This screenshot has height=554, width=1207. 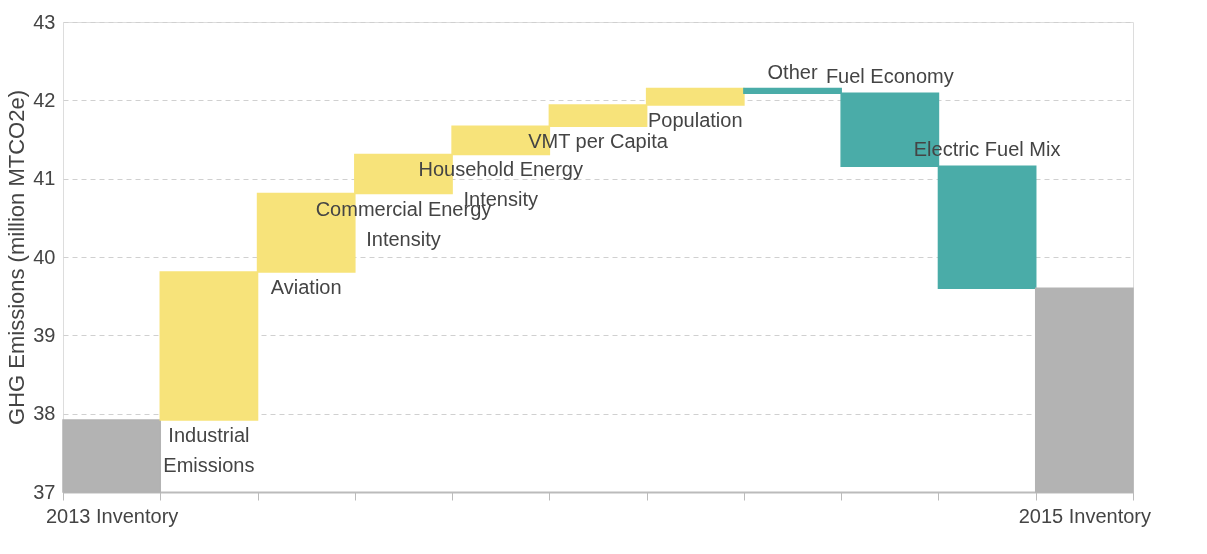 What do you see at coordinates (44, 21) in the screenshot?
I see `y-tick-label: 43` at bounding box center [44, 21].